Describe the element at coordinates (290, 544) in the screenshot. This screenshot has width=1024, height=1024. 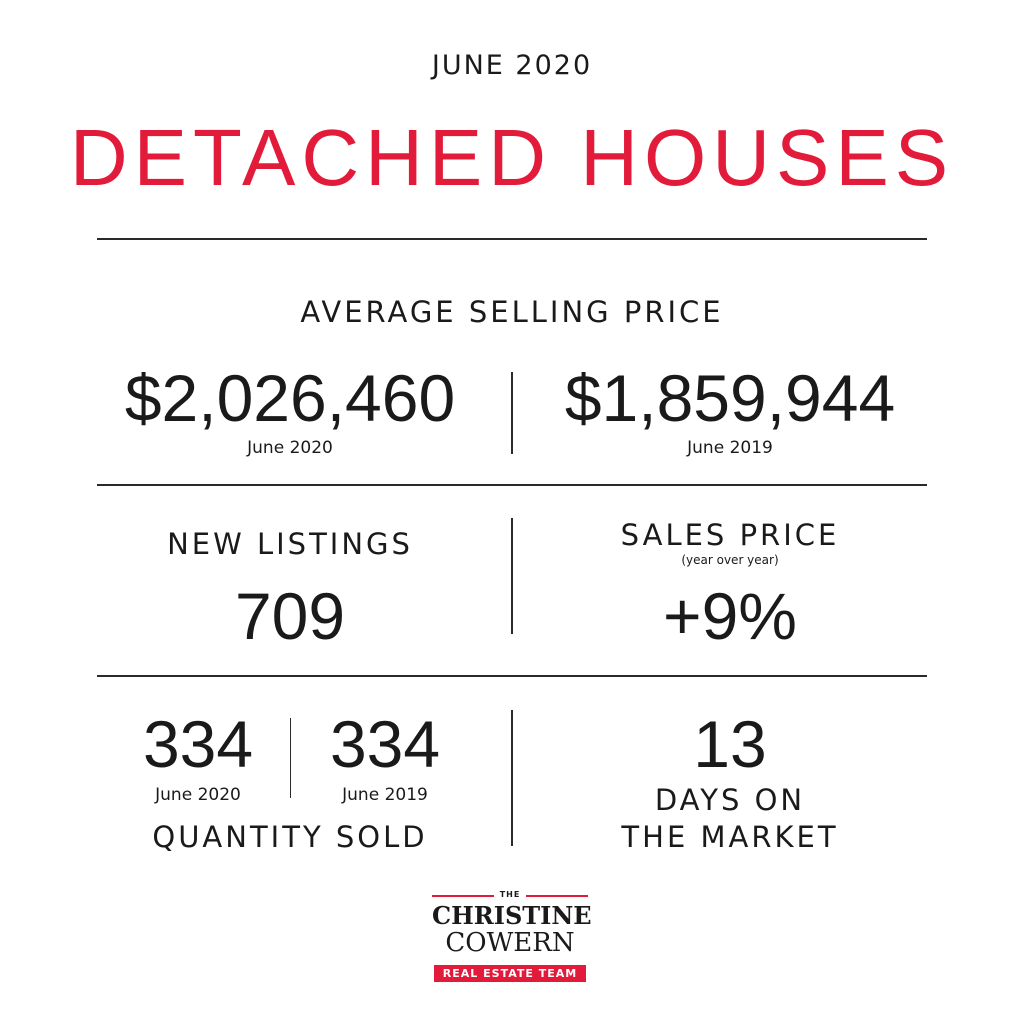
I see `new-listings-heading: NEW LISTINGS` at that location.